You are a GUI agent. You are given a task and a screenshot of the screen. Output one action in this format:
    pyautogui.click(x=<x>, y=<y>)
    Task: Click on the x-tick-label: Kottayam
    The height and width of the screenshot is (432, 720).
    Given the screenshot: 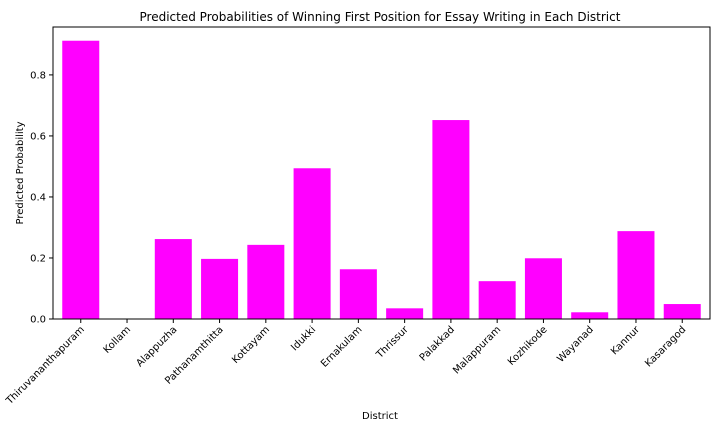 What is the action you would take?
    pyautogui.click(x=251, y=345)
    